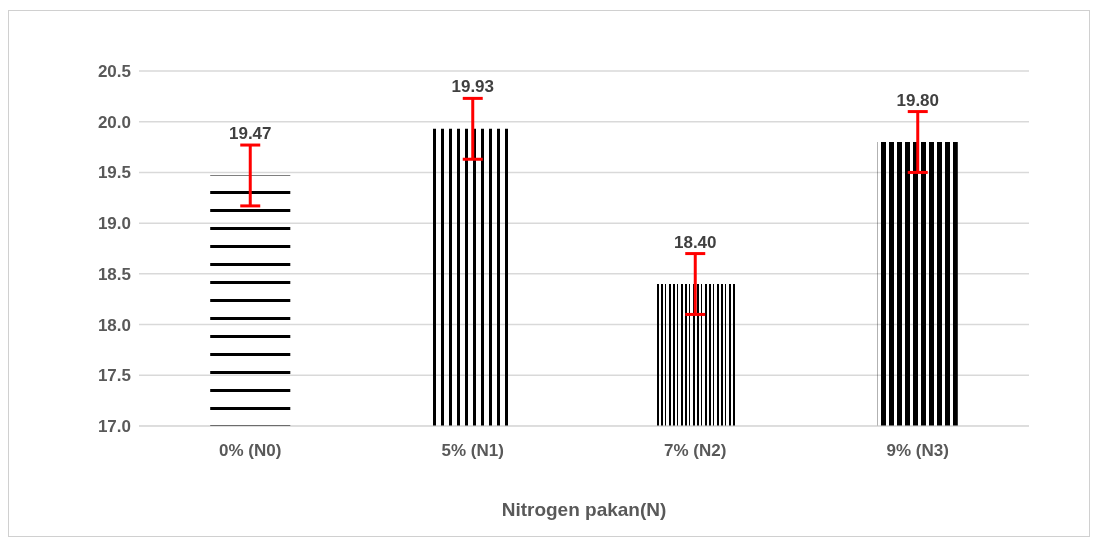 The height and width of the screenshot is (545, 1097). Describe the element at coordinates (917, 451) in the screenshot. I see `x-tick-label: 9% (N3)` at that location.